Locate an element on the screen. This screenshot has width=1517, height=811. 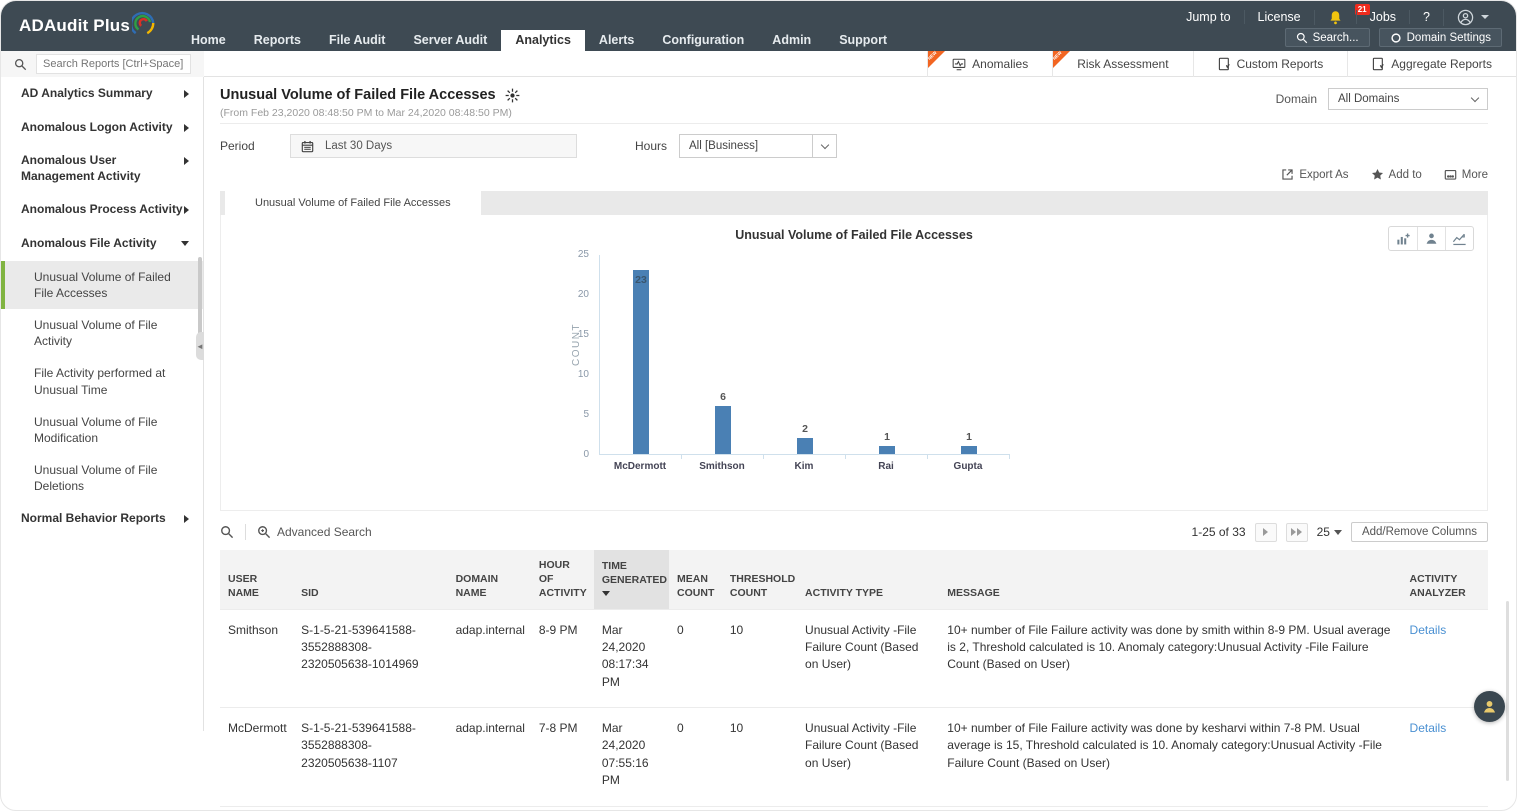
sidebar-item-unusual-volume-file-deletions: Unusual Volume of File Deletions is located at coordinates (102, 478).